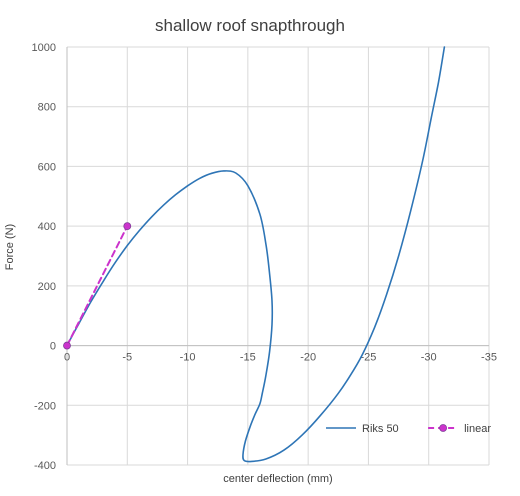 This screenshot has width=520, height=496. Describe the element at coordinates (53, 347) in the screenshot. I see `y-tick-label: 0` at that location.